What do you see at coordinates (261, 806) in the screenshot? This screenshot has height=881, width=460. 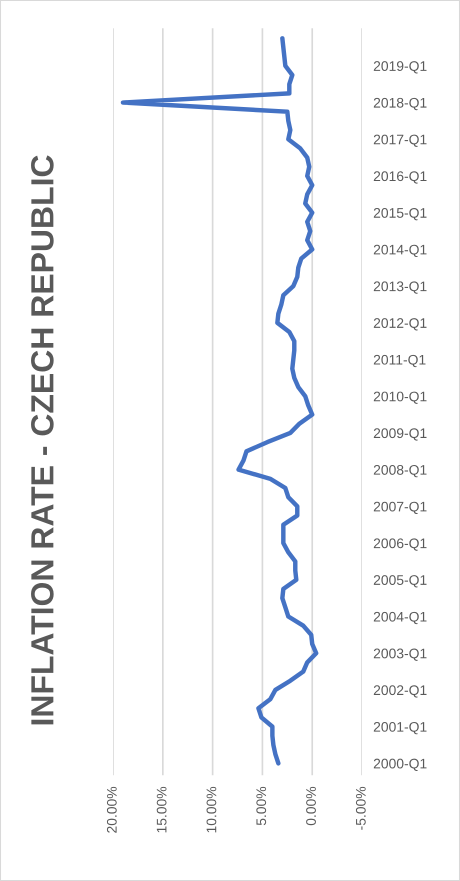 I see `x-tick-label: 5.00%` at bounding box center [261, 806].